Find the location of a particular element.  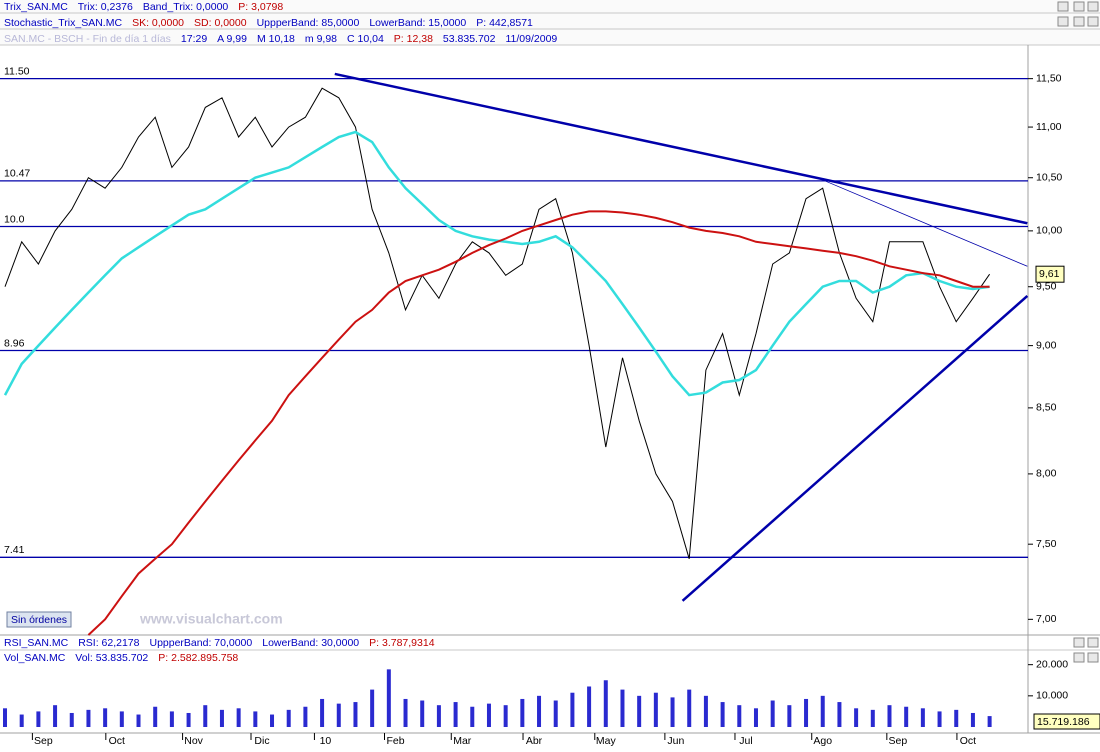

price-marker is located at coordinates (1050, 274).